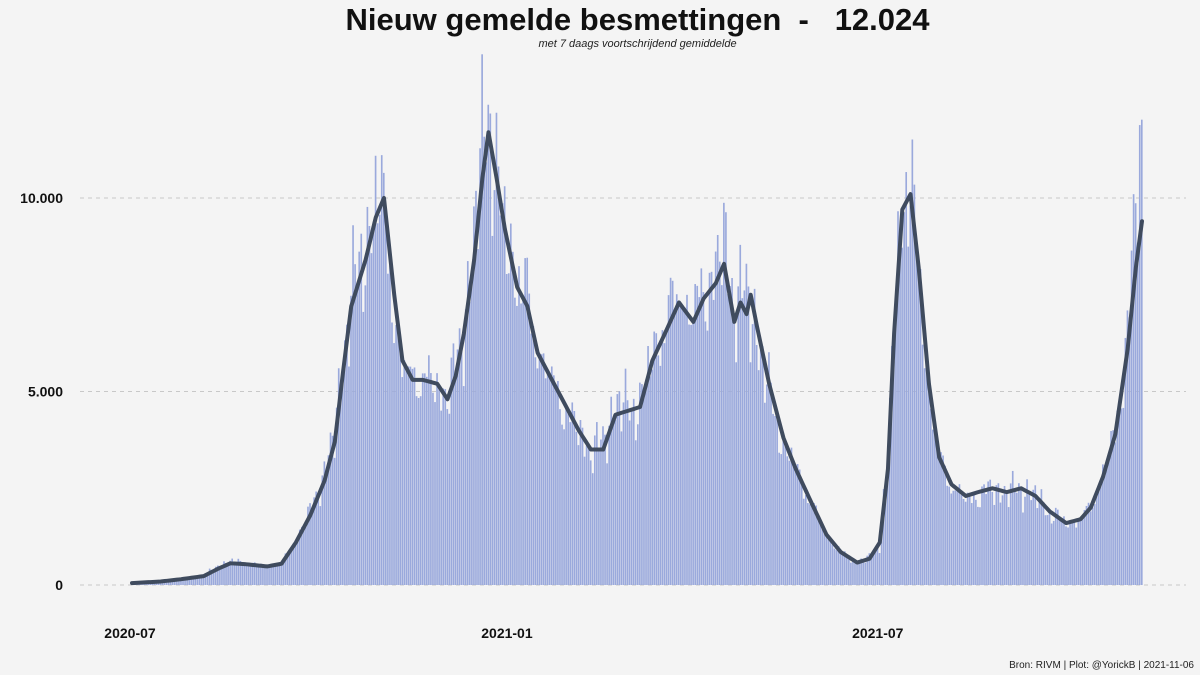  Describe the element at coordinates (637, 19) in the screenshot. I see `chart-title: Nieuw gemelde besmettingen - 12.024` at that location.